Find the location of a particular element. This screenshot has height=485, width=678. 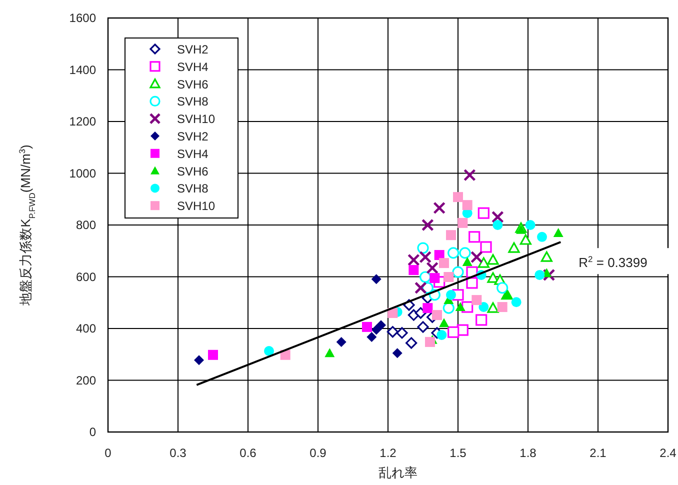

x-tick-label: 0.3 is located at coordinates (178, 453).